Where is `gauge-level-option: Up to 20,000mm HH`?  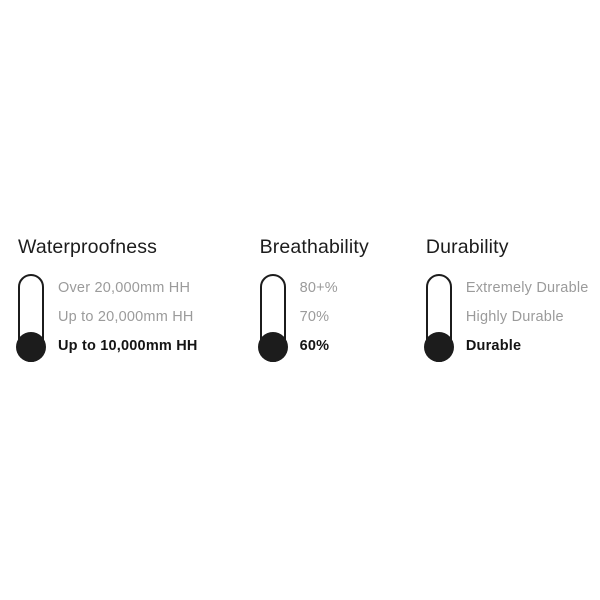
gauge-level-option: Up to 20,000mm HH is located at coordinates (126, 317).